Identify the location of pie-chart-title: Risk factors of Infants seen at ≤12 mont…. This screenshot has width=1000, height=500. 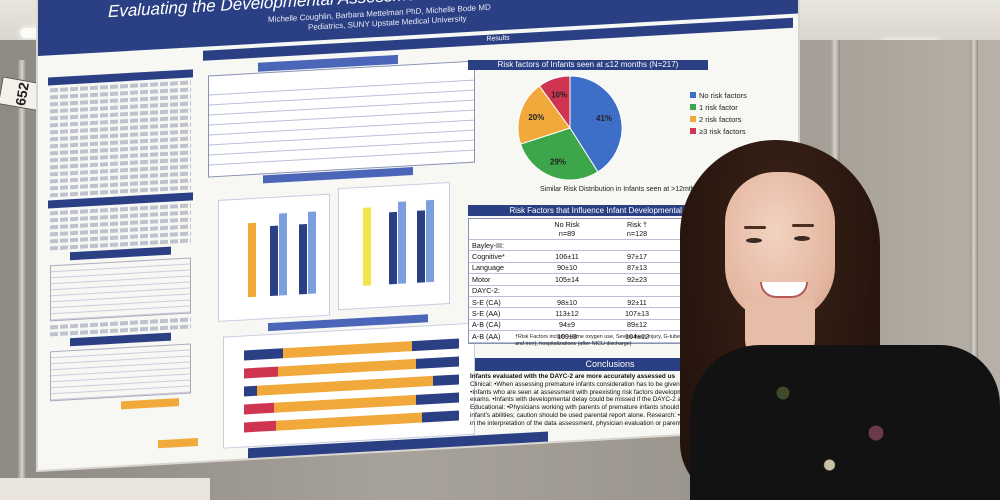
(588, 65).